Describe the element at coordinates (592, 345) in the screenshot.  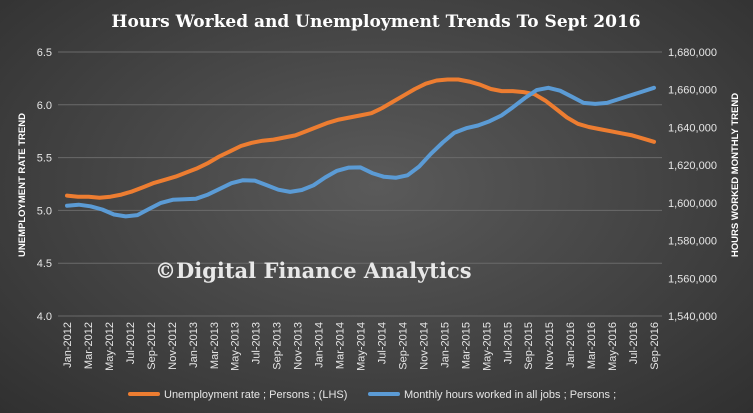
I see `x-tick-label: Mar-2016` at that location.